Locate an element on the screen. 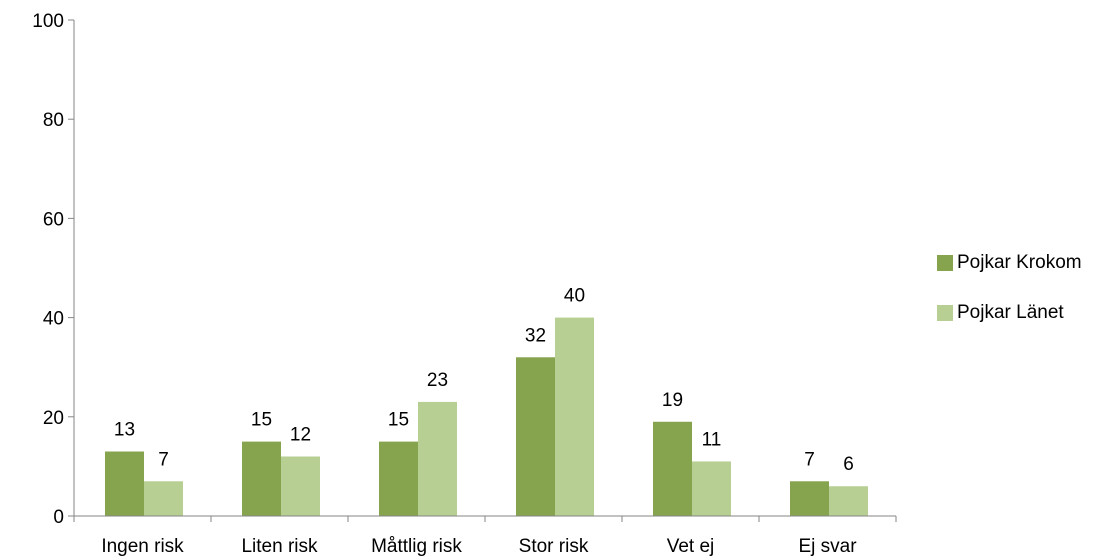  x-category-label: Ingen risk is located at coordinates (142, 546).